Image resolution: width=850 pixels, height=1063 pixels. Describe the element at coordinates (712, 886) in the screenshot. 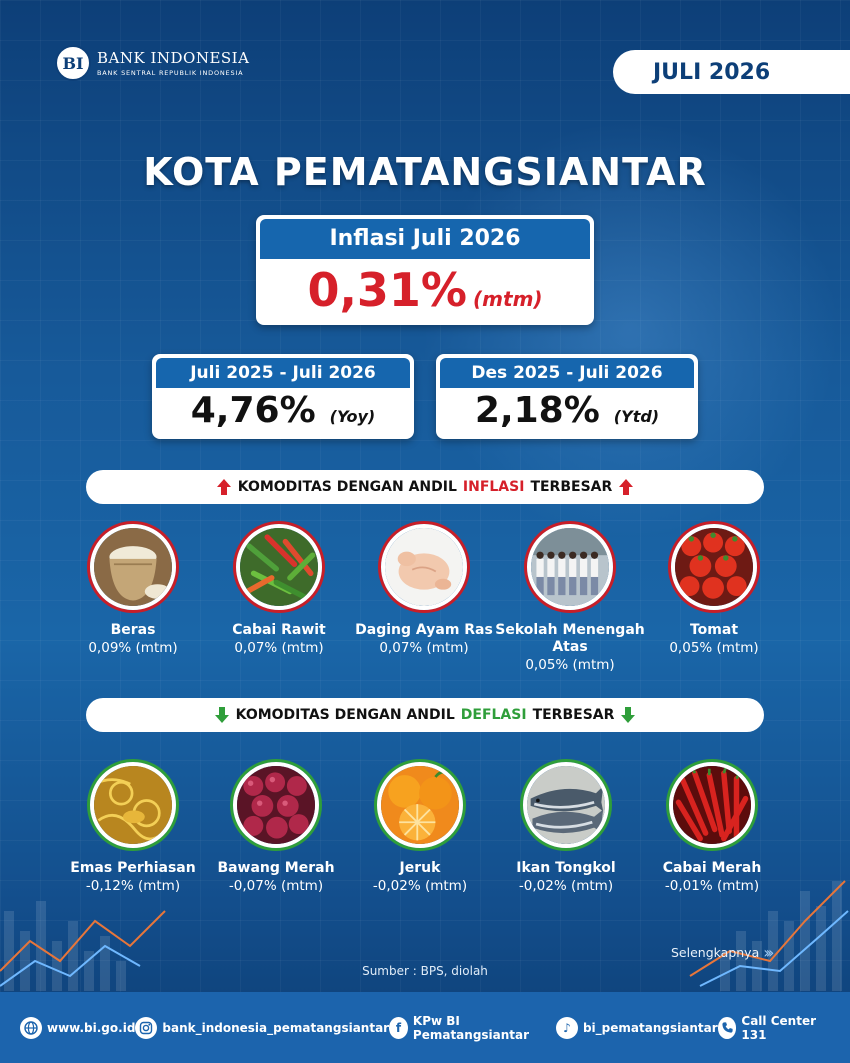

I see `commodity-value: -0,01% (mtm)` at that location.